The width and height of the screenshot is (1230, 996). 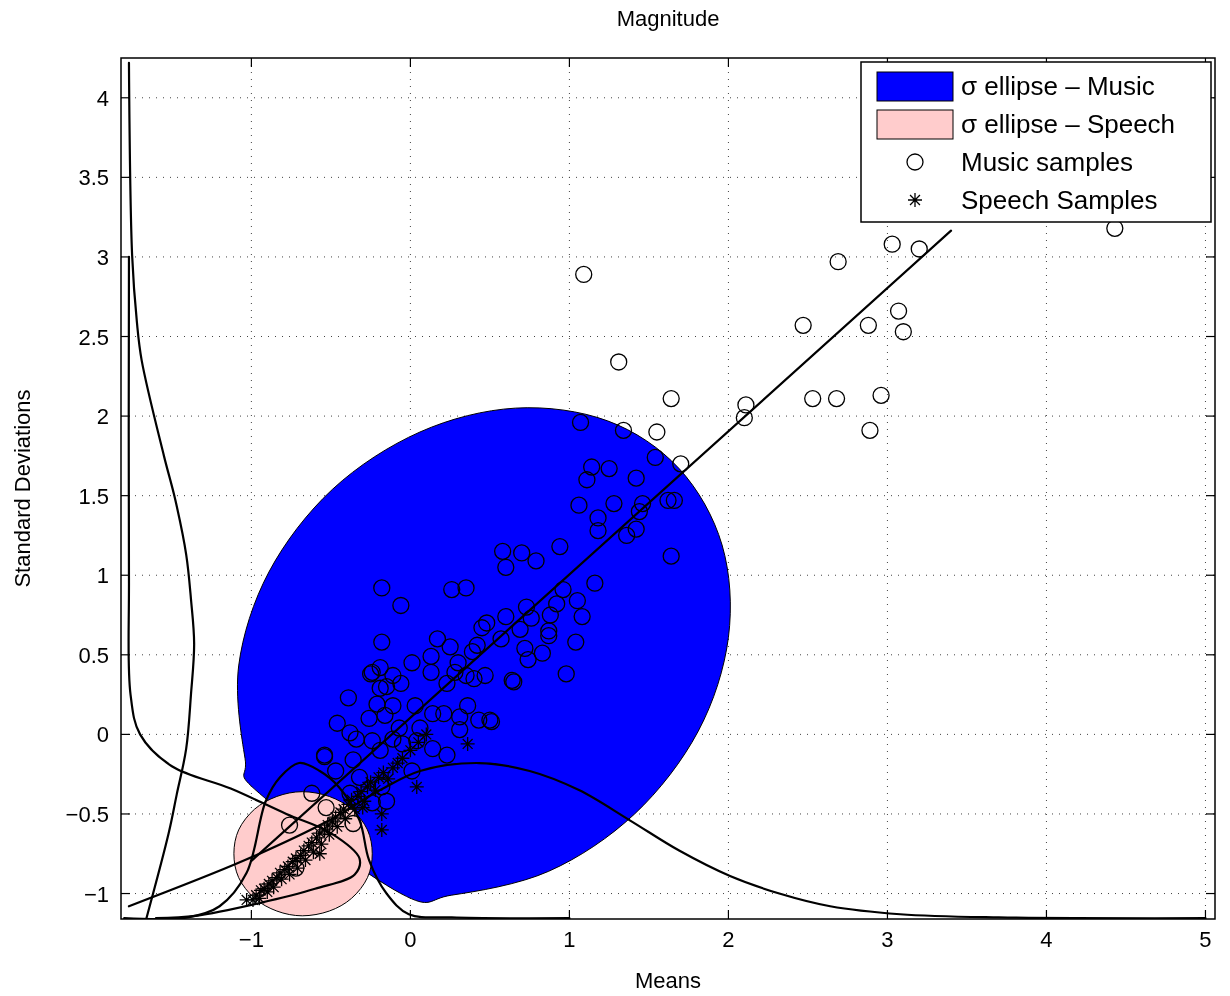 What do you see at coordinates (1047, 162) in the screenshot?
I see `legend-label: Music samples` at bounding box center [1047, 162].